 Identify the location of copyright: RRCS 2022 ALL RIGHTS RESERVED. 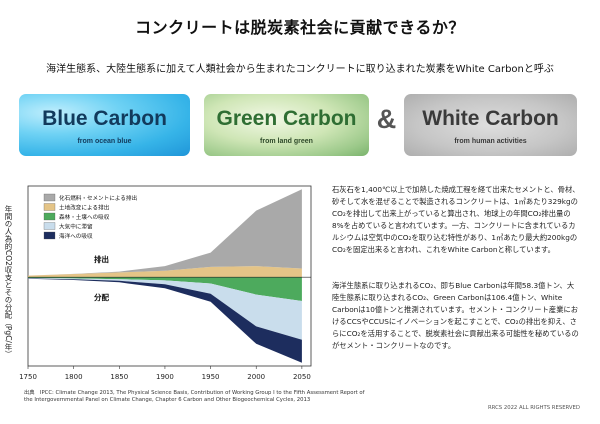
(533, 408).